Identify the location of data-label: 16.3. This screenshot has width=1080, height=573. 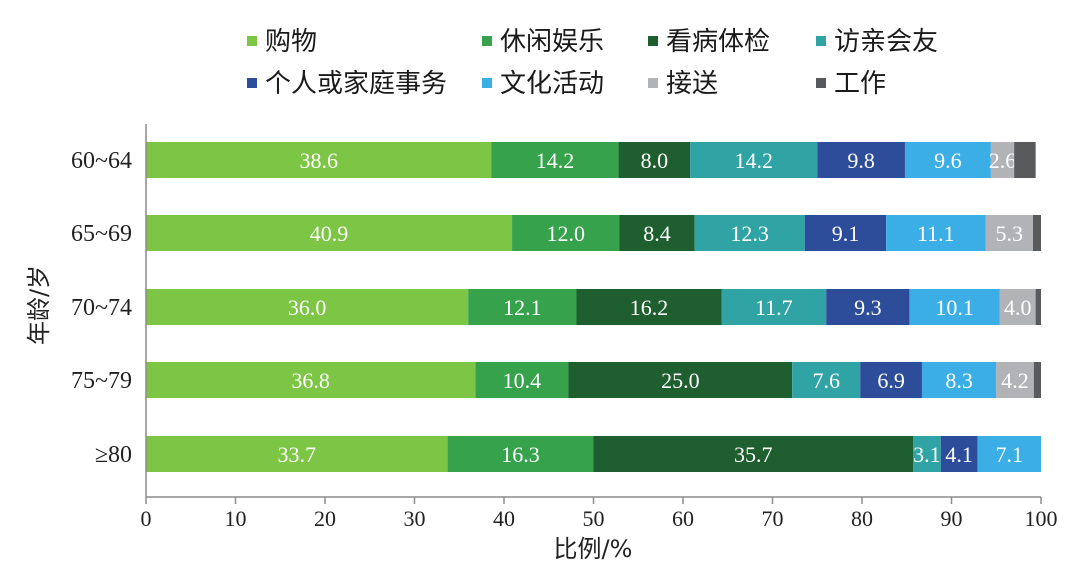
(520, 454).